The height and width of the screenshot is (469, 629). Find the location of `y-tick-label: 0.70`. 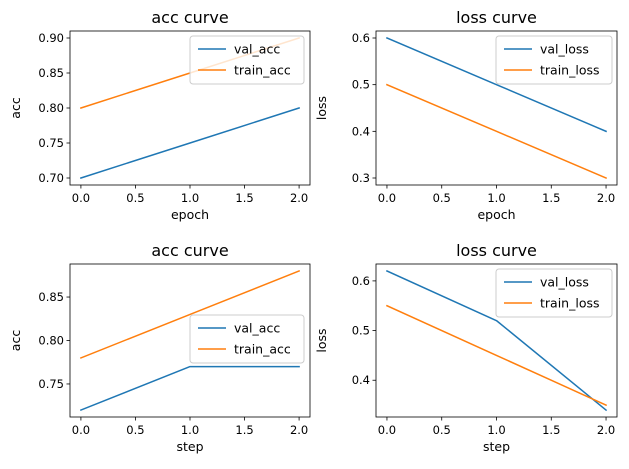

y-tick-label: 0.70 is located at coordinates (51, 178).